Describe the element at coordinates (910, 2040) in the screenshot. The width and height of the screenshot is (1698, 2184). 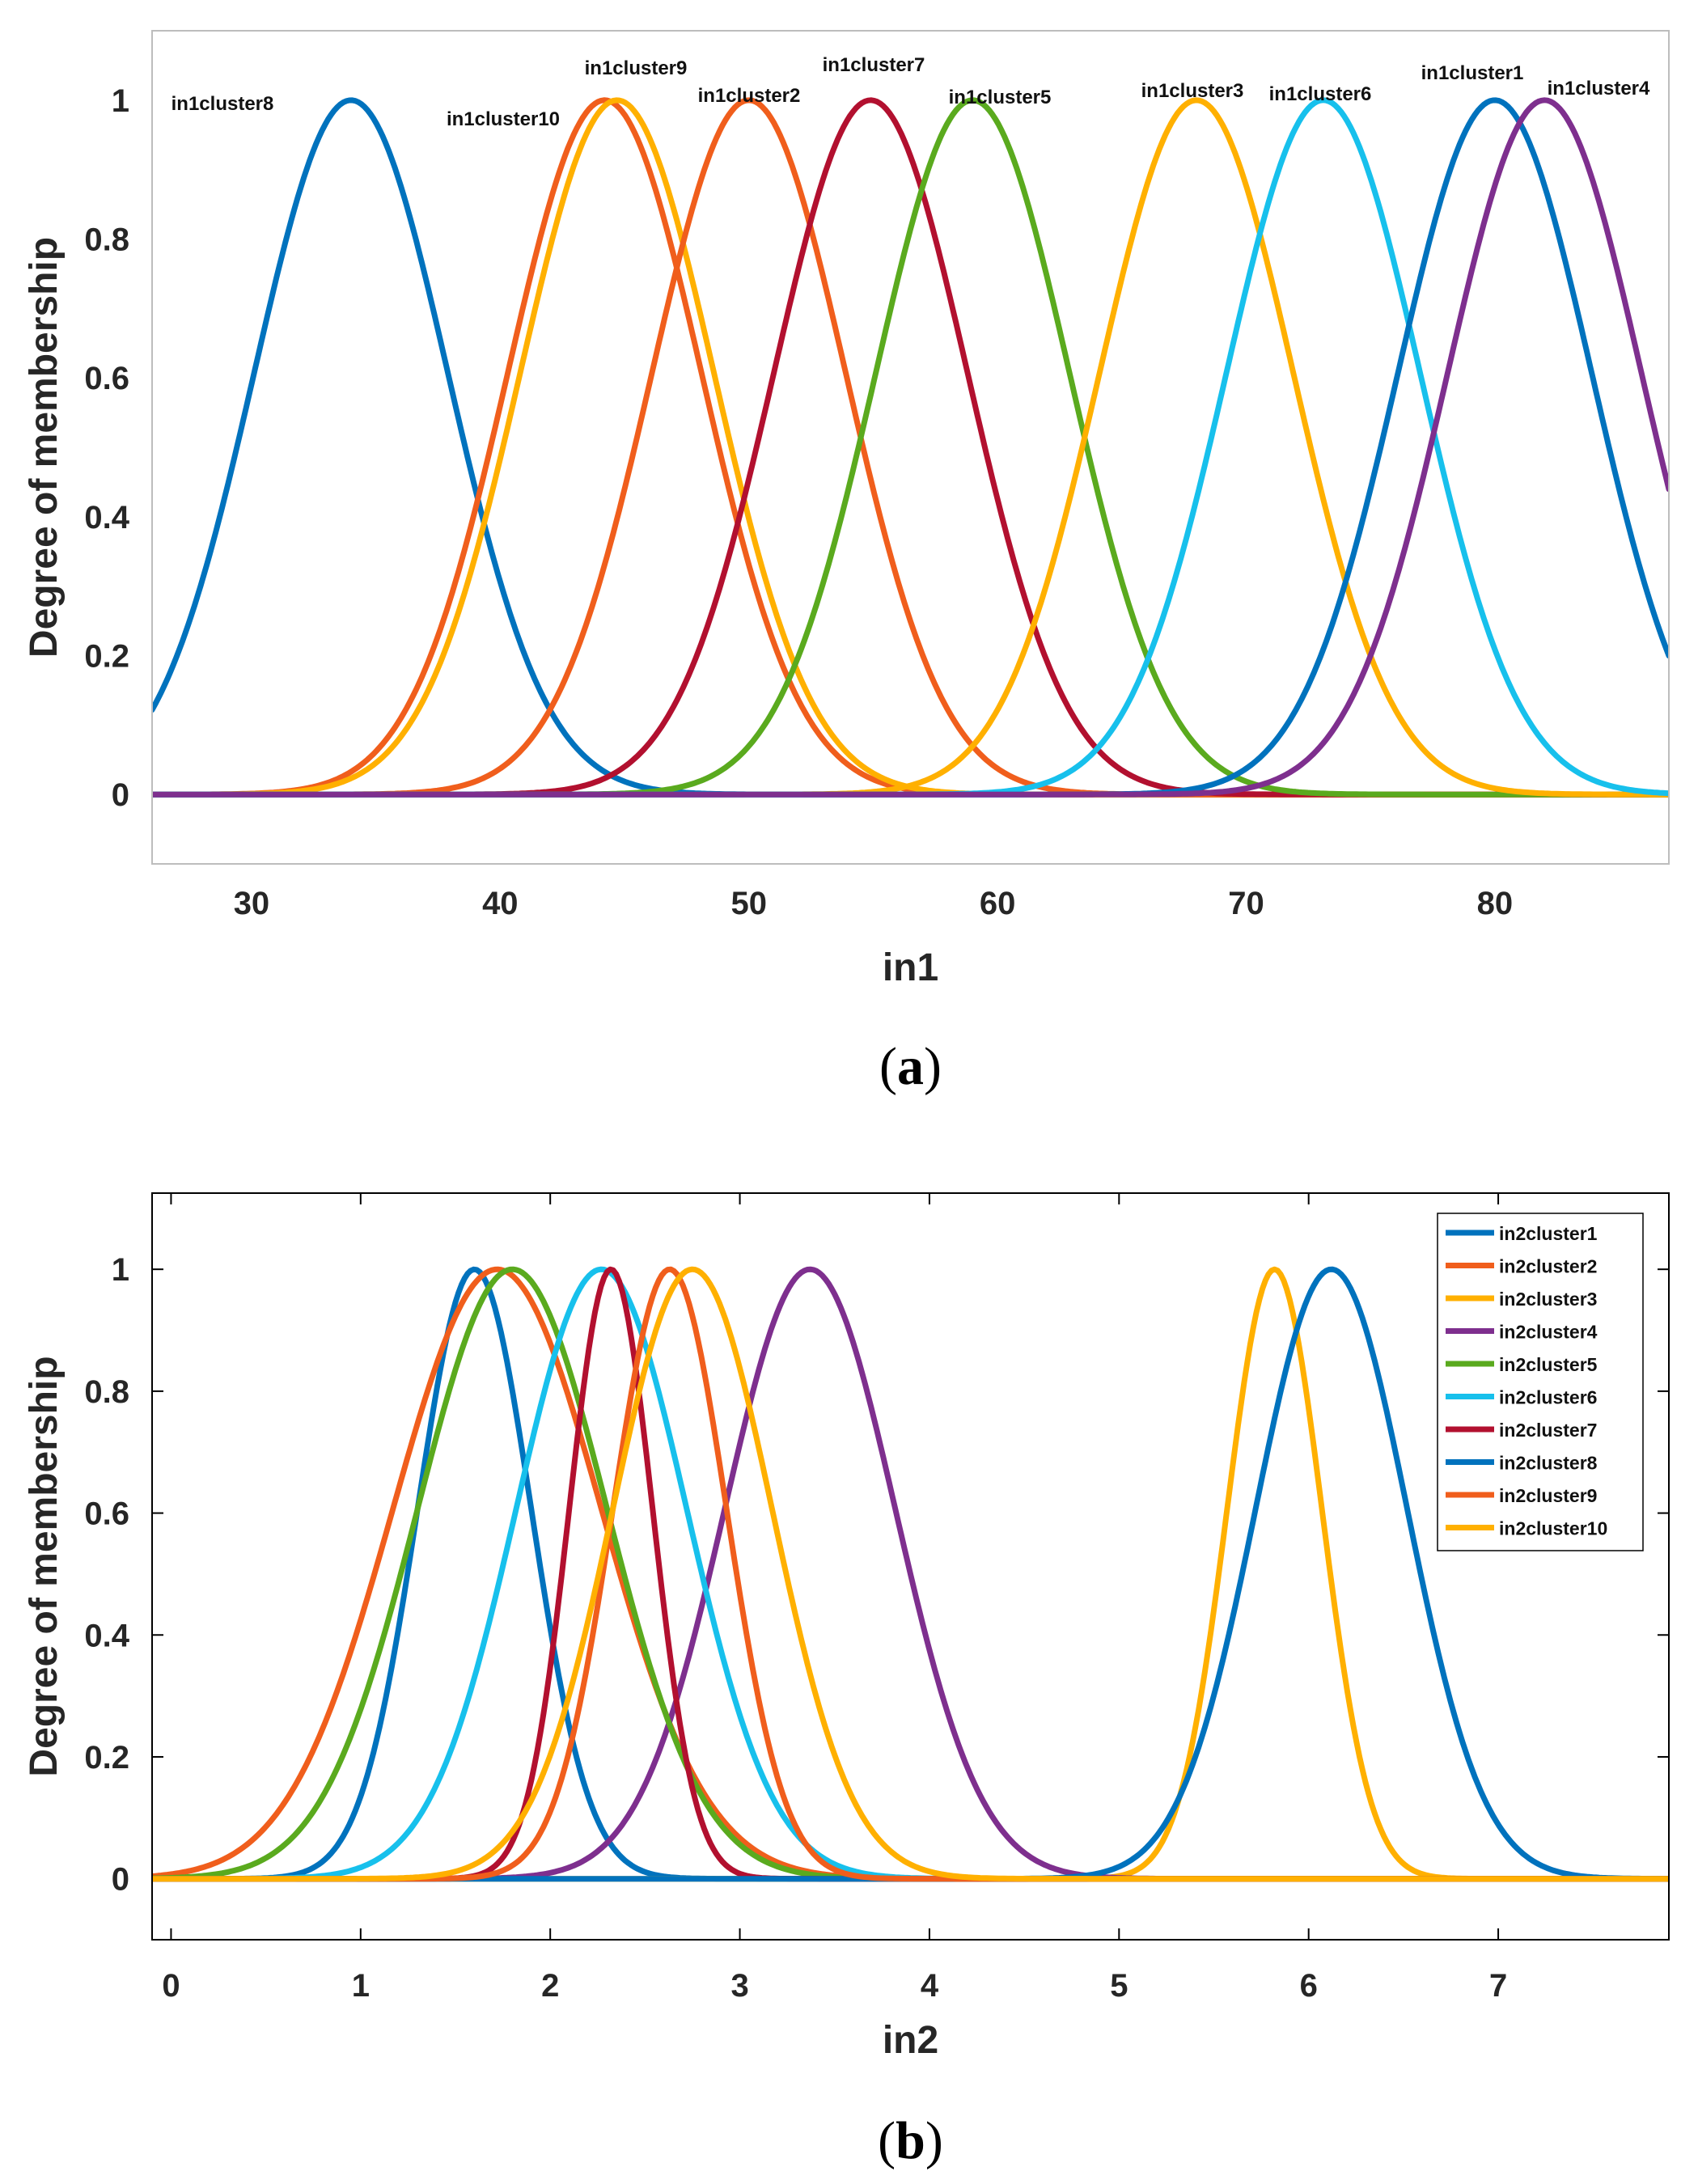
I see `x-axis-label: in2` at that location.